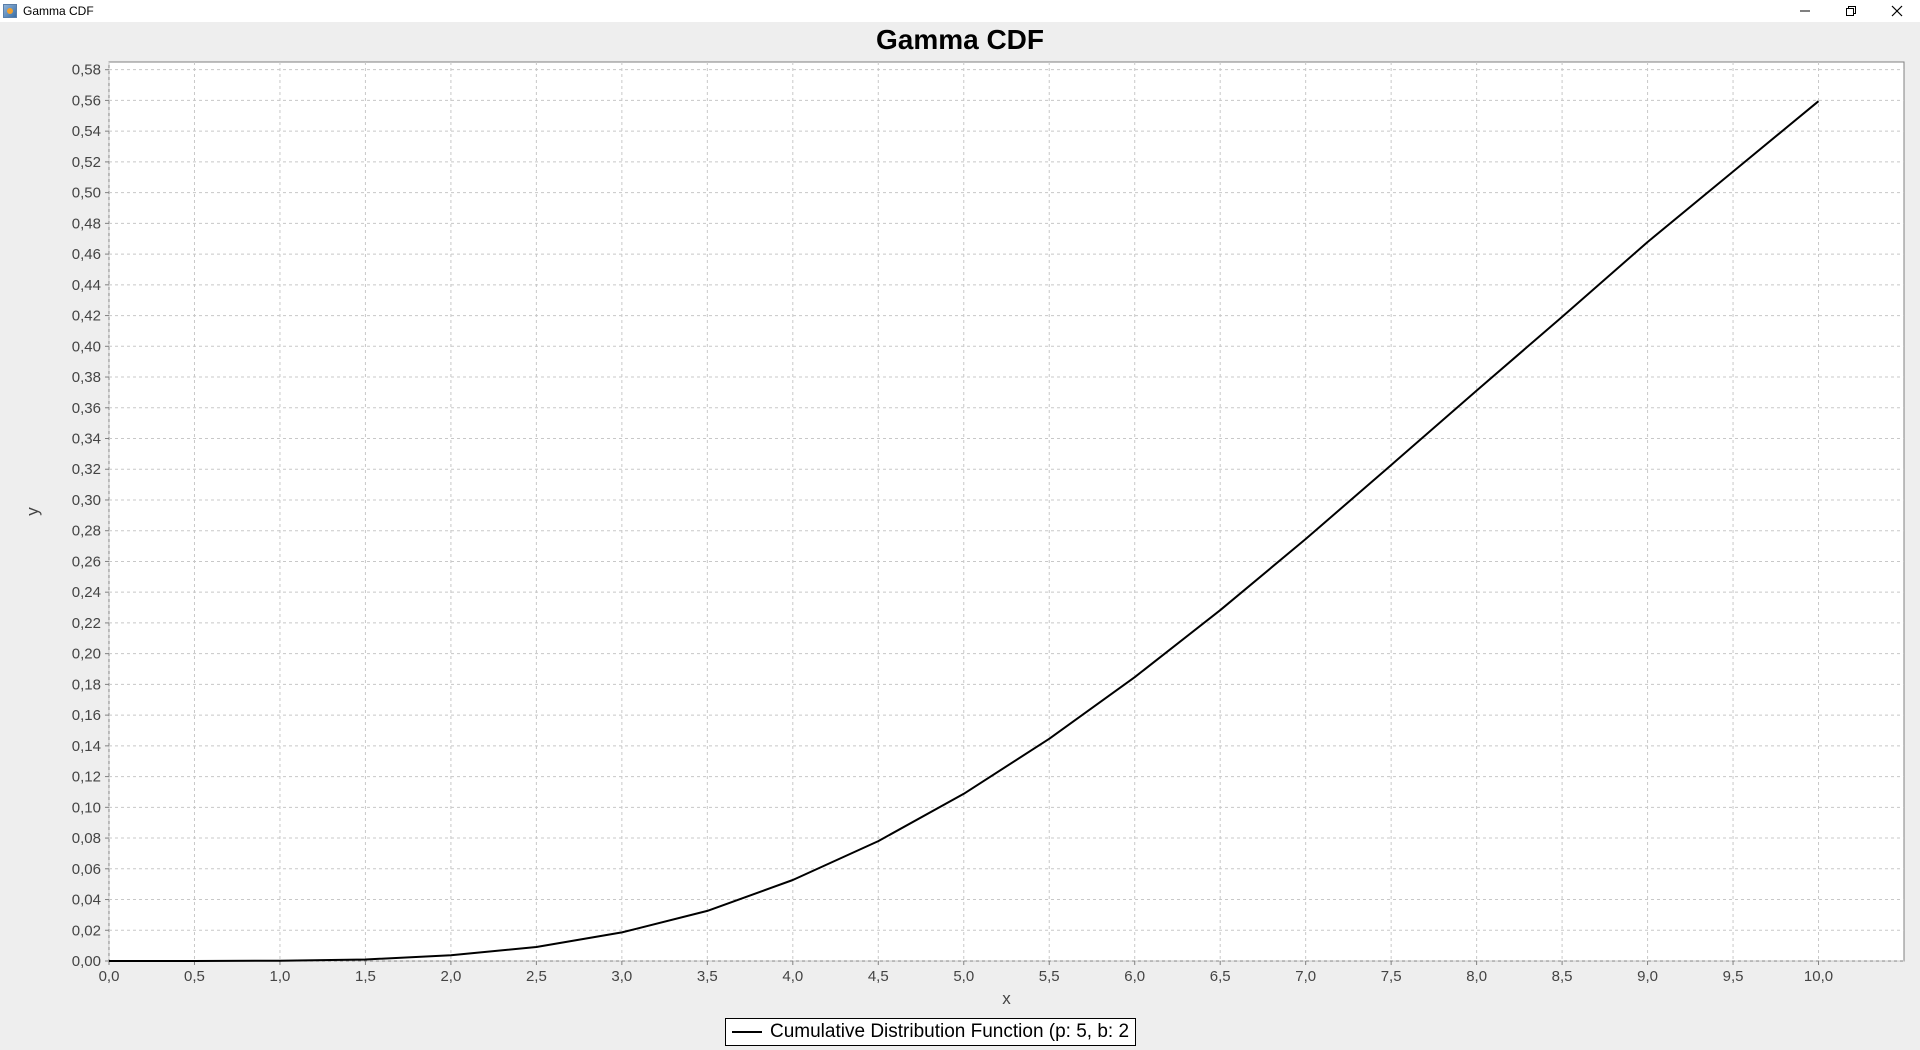  I want to click on y-tick-label: 0,10, so click(86, 807).